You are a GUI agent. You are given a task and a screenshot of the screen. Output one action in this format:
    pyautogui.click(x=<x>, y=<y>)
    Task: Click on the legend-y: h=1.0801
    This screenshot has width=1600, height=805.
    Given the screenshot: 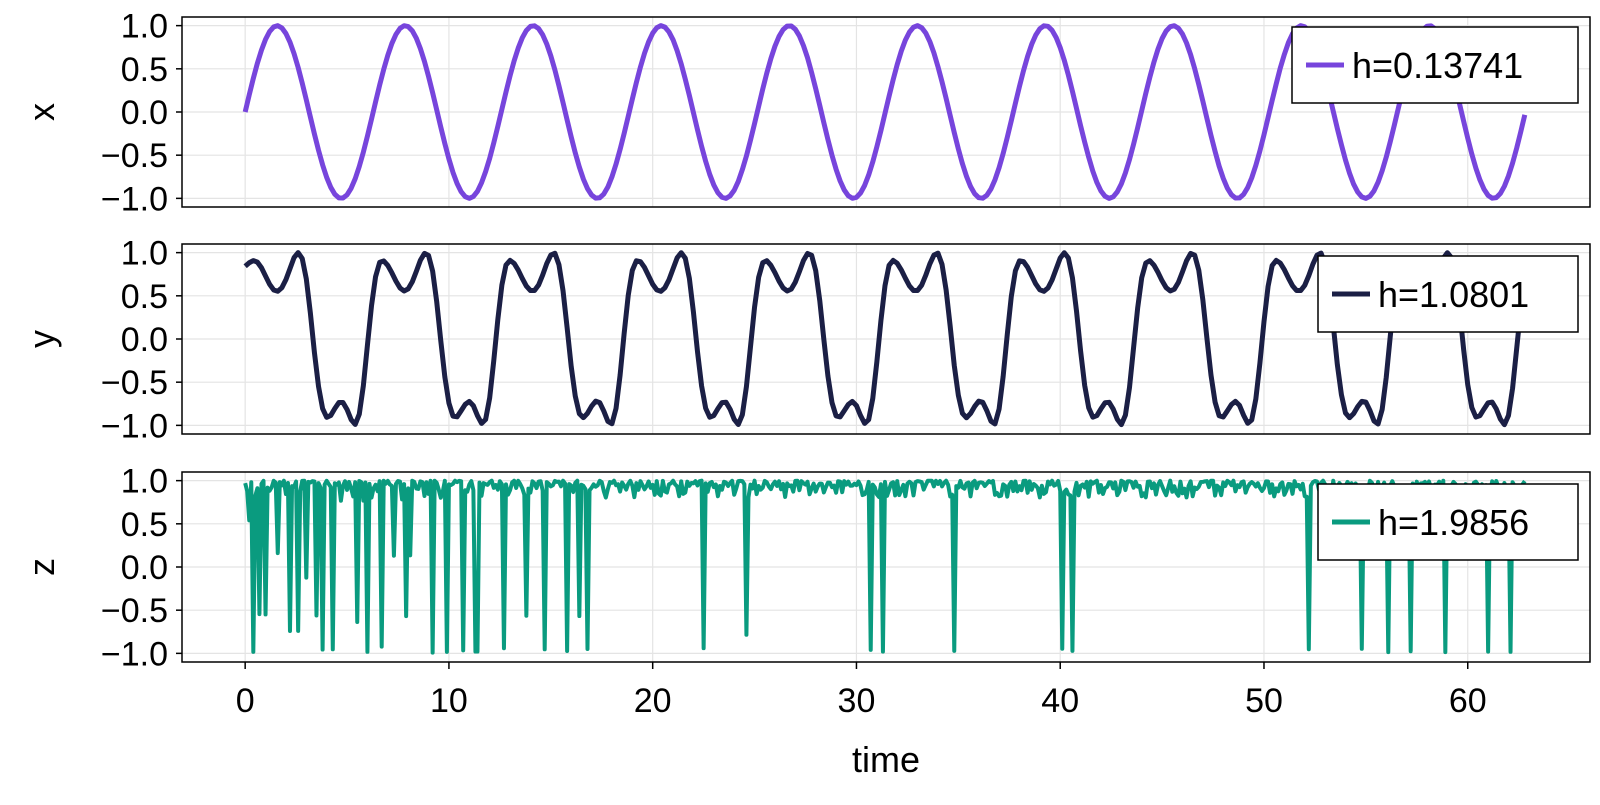 What is the action you would take?
    pyautogui.click(x=1448, y=294)
    